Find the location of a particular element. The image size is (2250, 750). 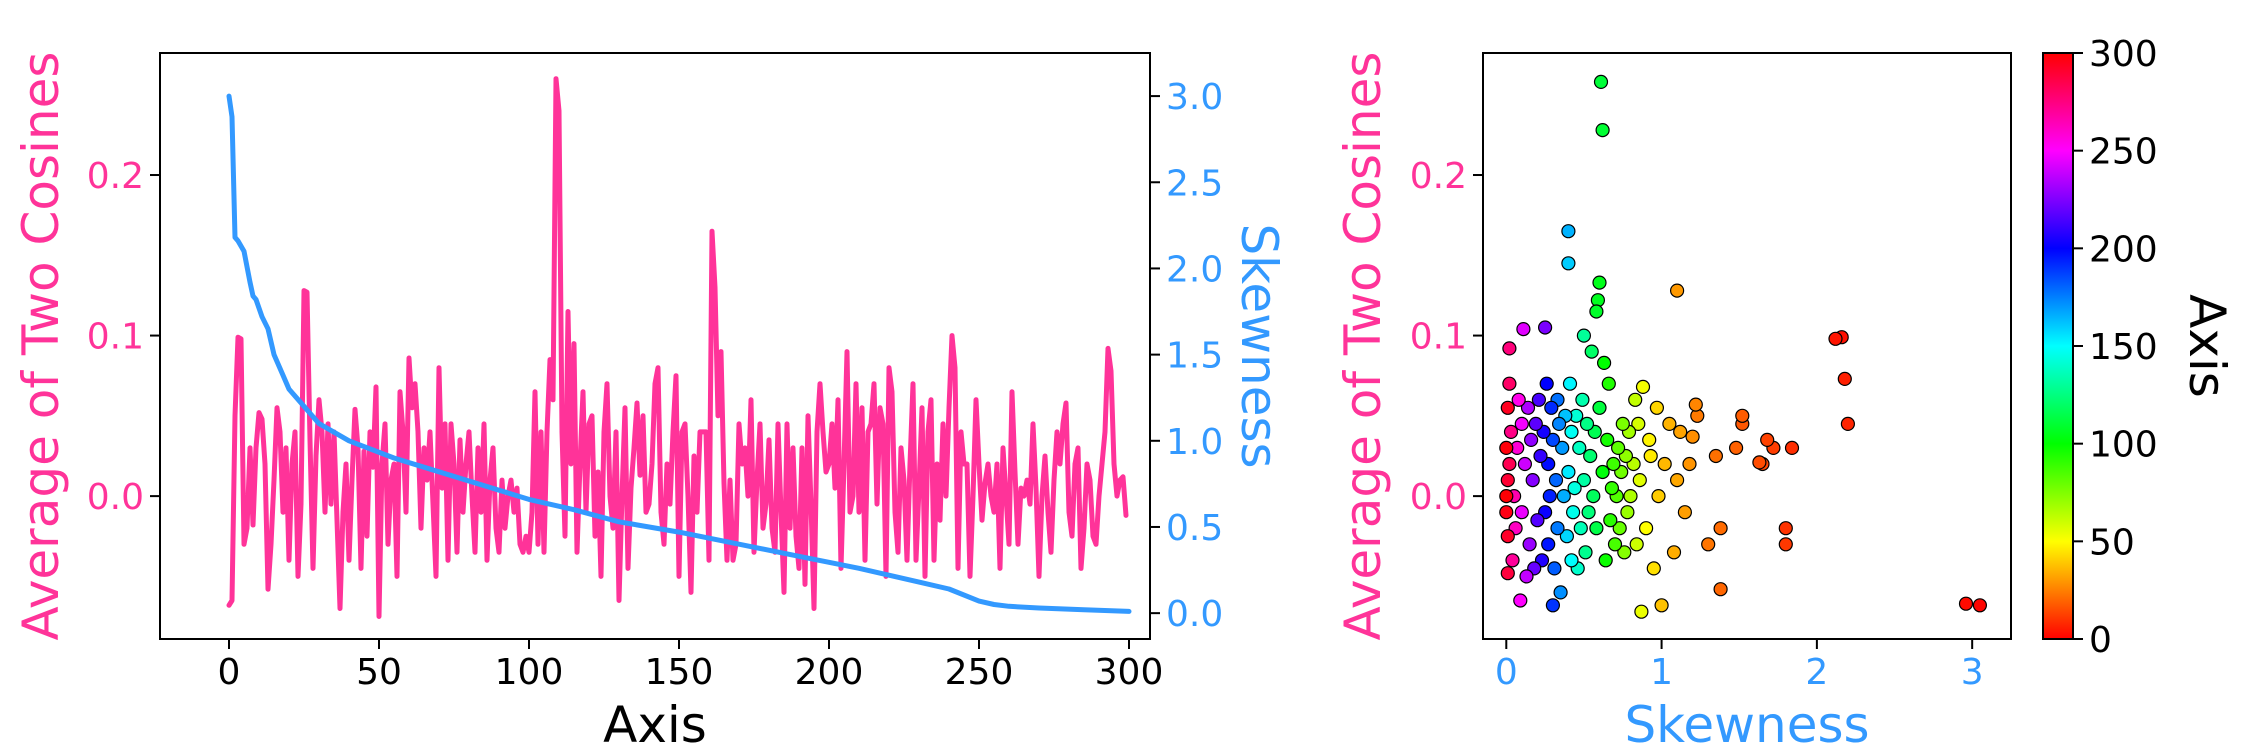

x-tick-label: 1 is located at coordinates (1661, 672).